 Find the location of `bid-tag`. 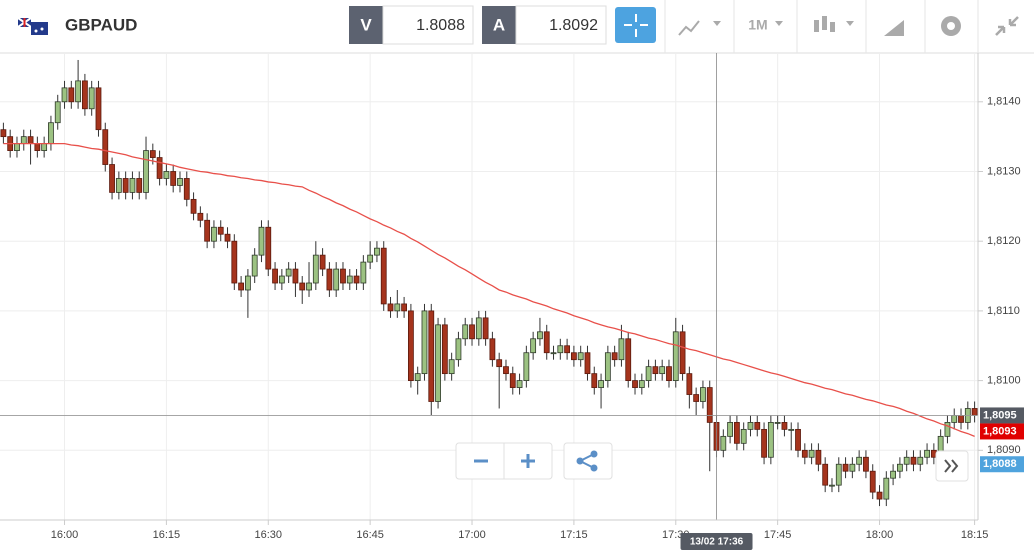

bid-tag is located at coordinates (366, 25).